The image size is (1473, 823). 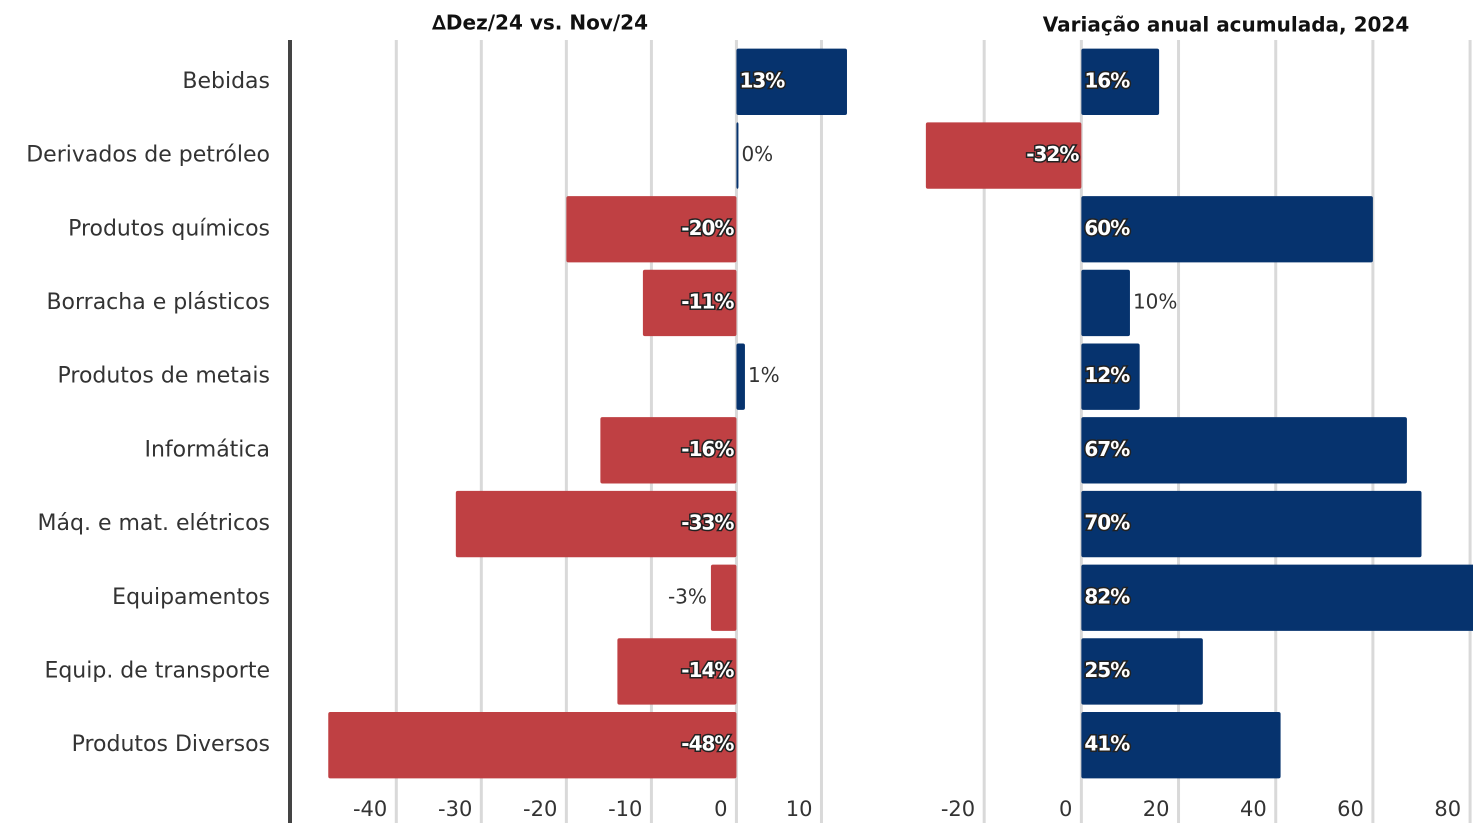 I want to click on category-label: Borracha e plásticos, so click(x=158, y=302).